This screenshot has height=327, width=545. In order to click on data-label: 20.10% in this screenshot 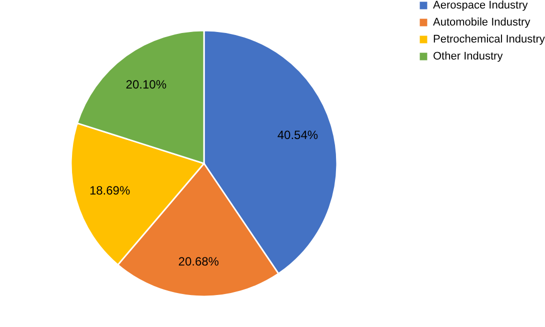, I will do `click(146, 84)`.